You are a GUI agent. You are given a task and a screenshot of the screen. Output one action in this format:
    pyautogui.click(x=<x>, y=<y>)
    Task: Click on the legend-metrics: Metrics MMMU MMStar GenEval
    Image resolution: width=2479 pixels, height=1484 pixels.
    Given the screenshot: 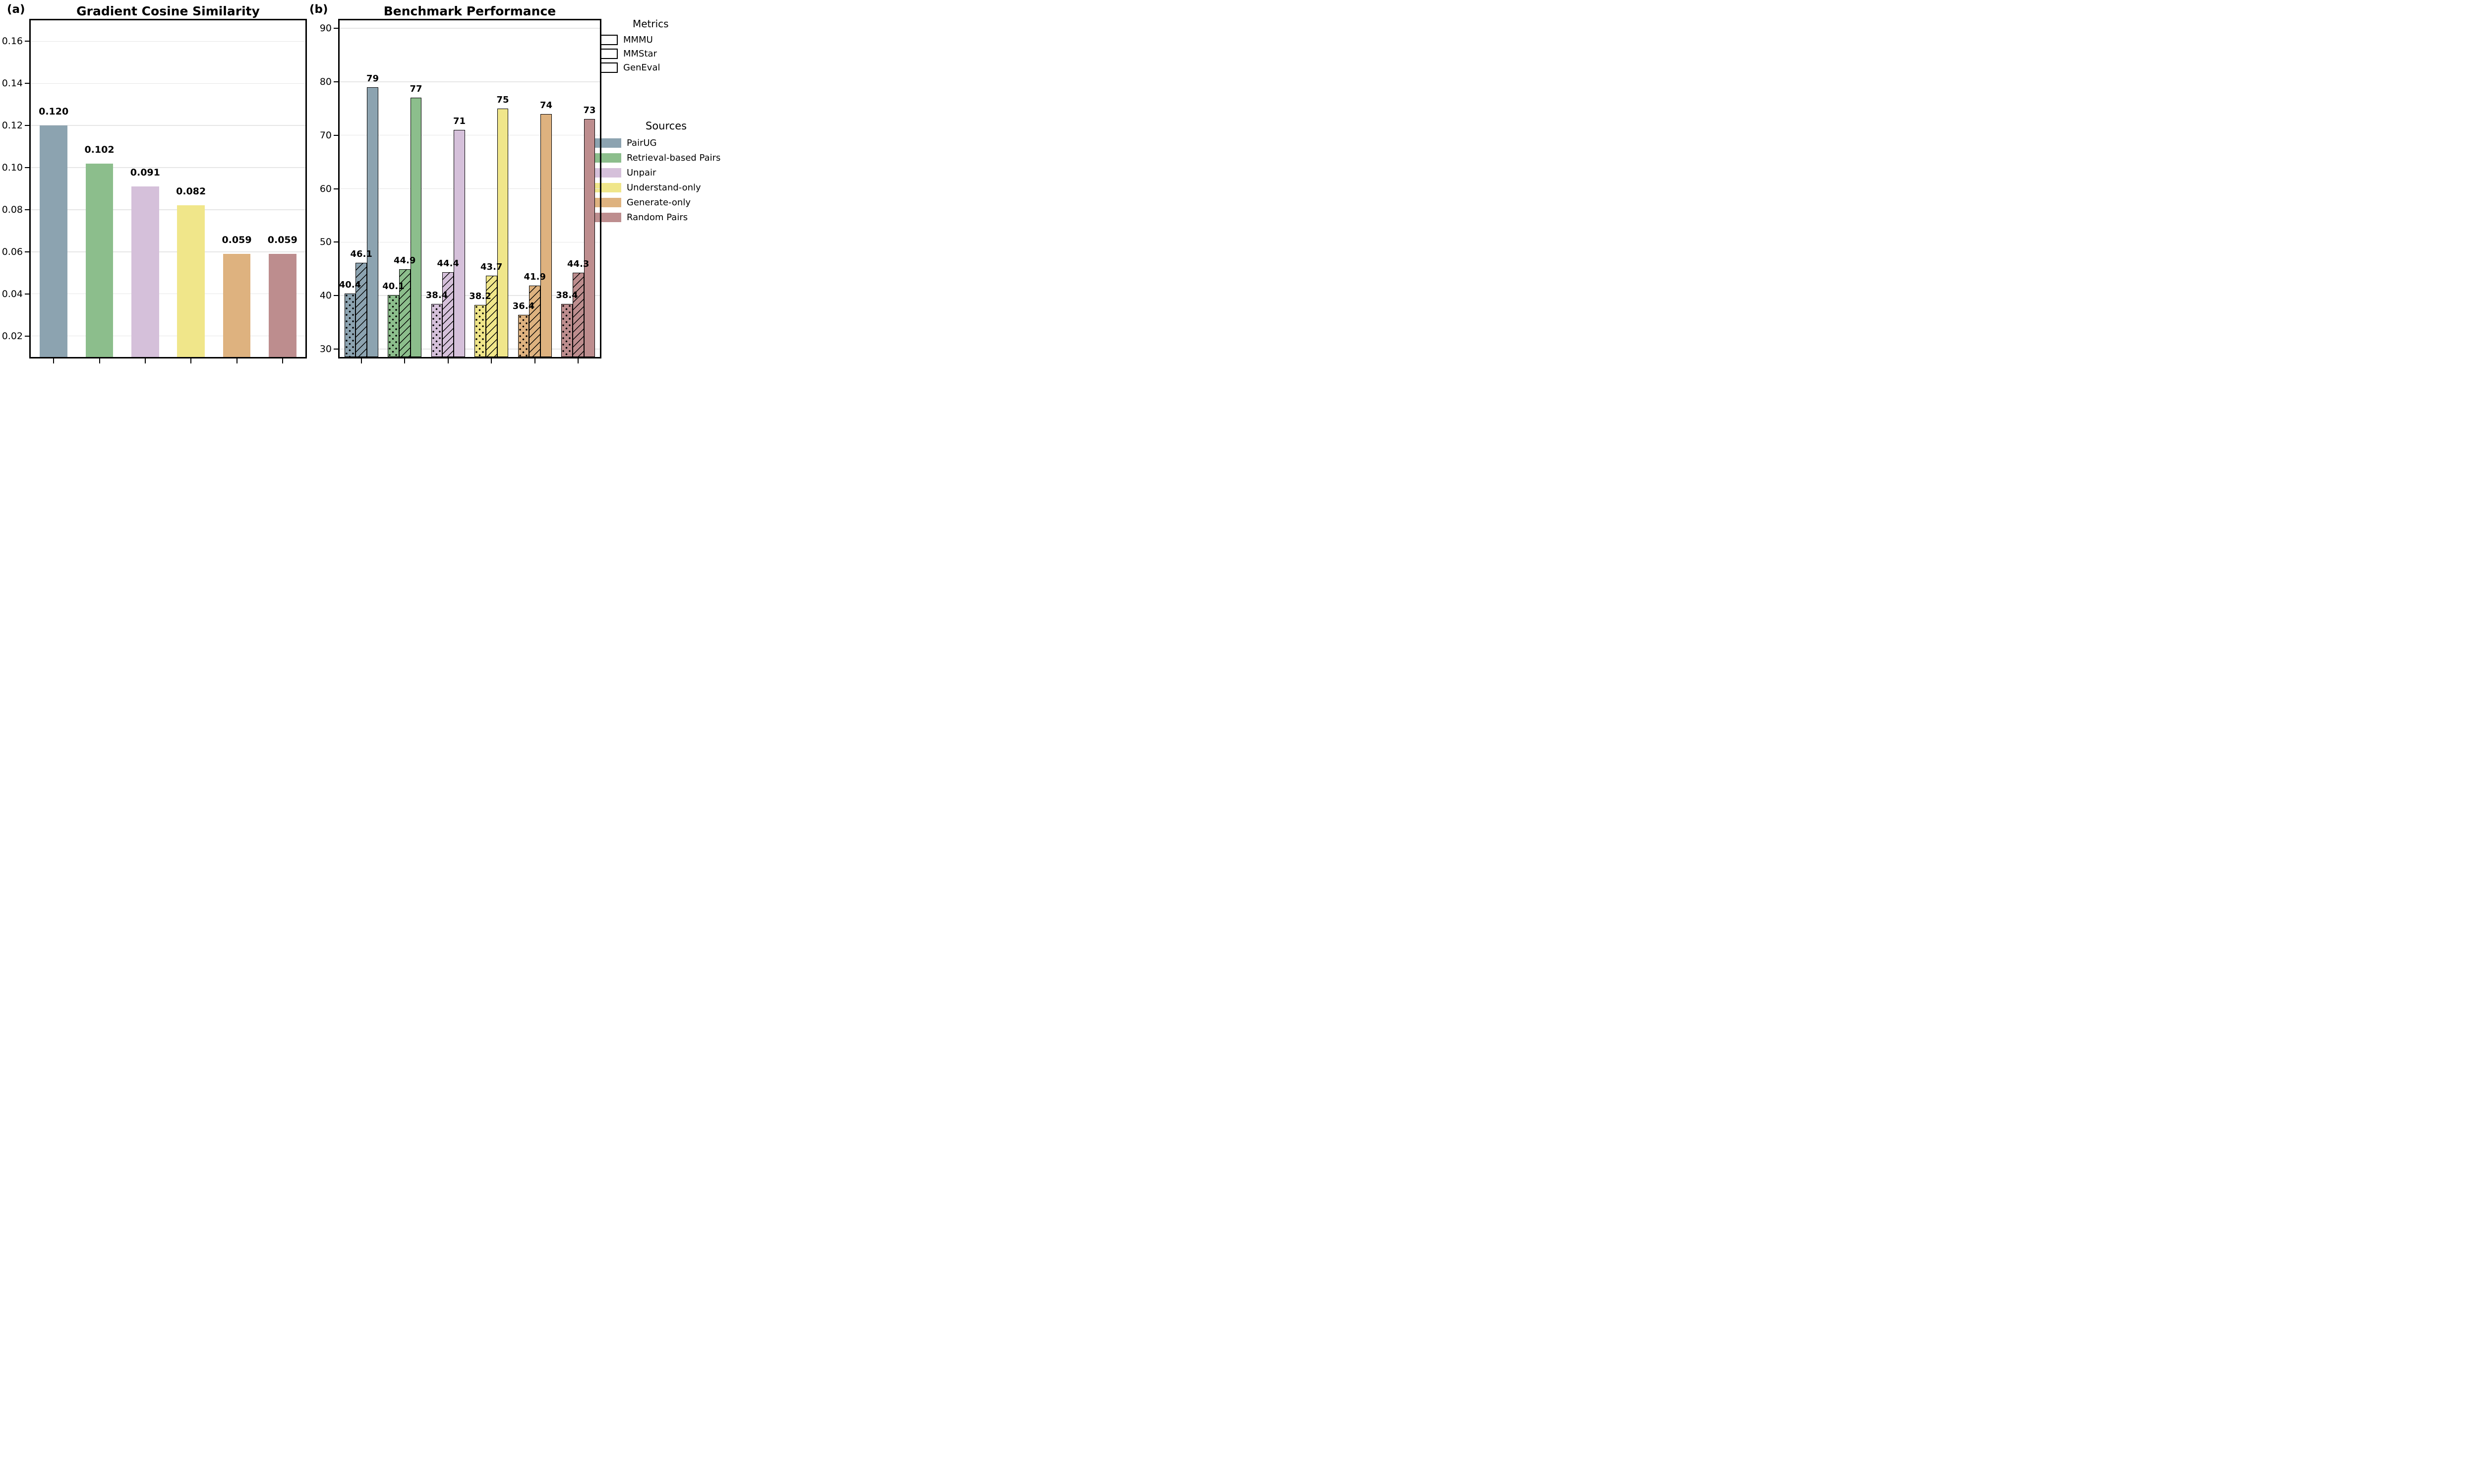 What is the action you would take?
    pyautogui.click(x=634, y=47)
    